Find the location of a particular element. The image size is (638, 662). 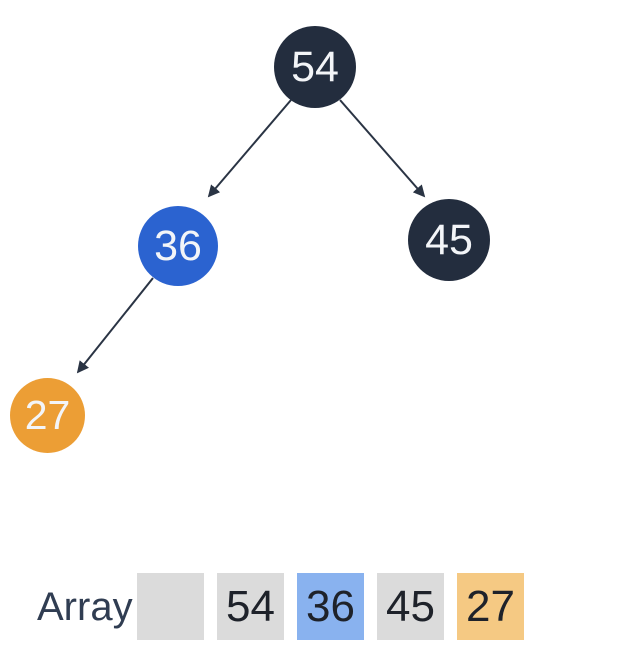

tree-node-45: 45 is located at coordinates (449, 240).